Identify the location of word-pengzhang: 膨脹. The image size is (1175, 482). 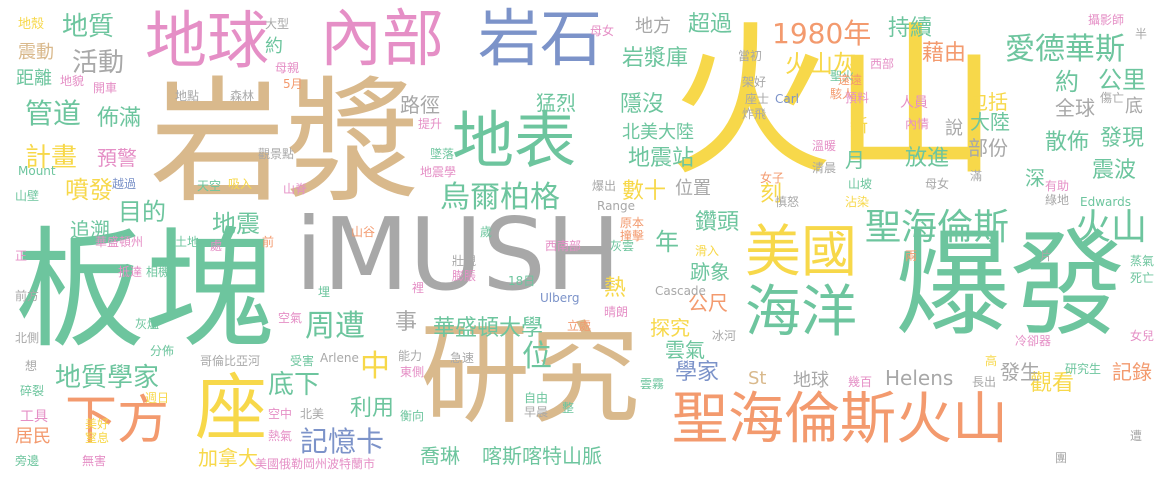
(464, 276).